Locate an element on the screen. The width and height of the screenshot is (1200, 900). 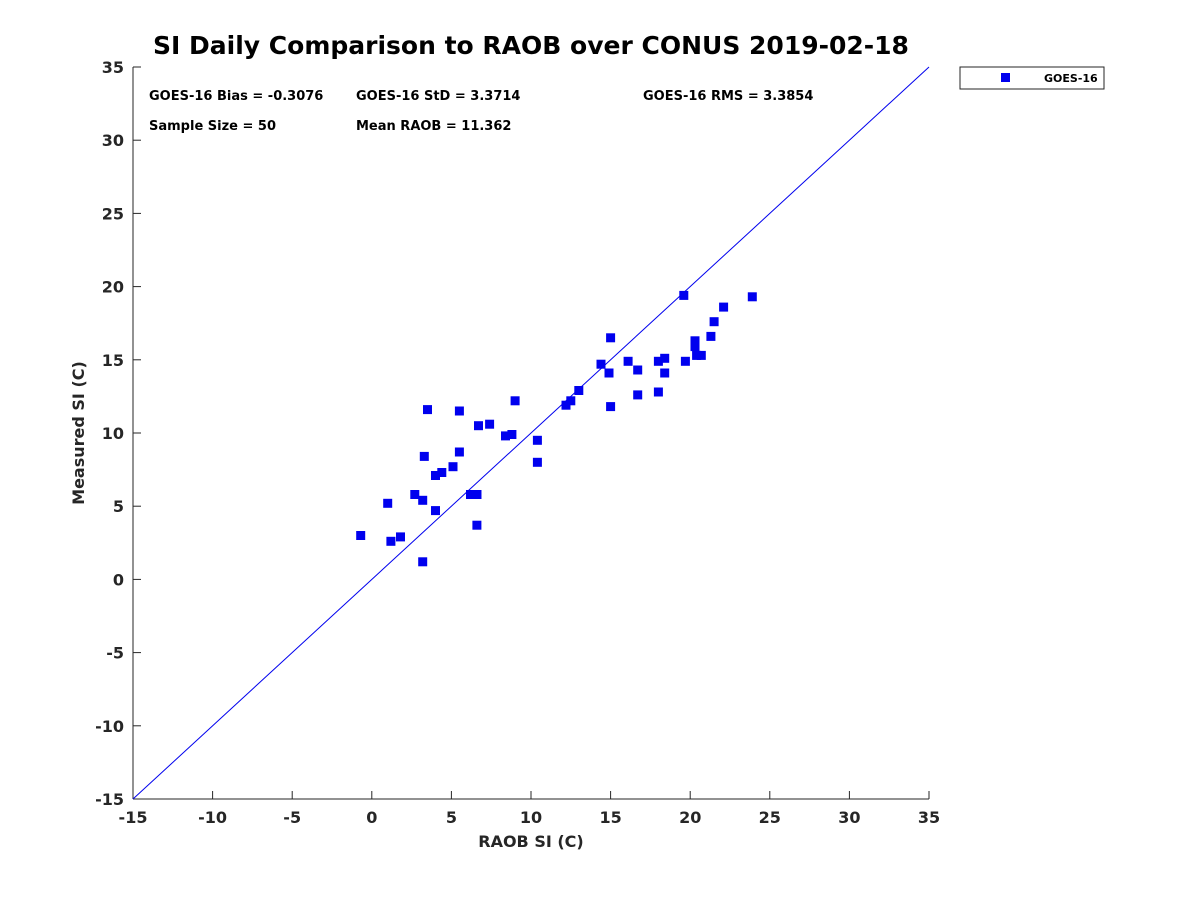
stat-rms: GOES-16 RMS = 3.3854 is located at coordinates (728, 96).